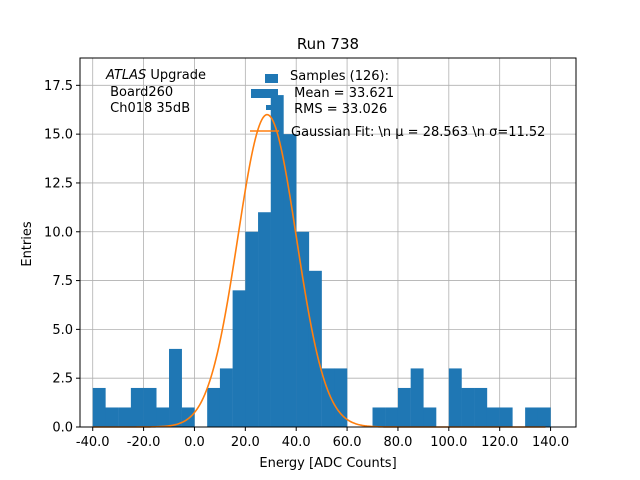  Describe the element at coordinates (125, 75) in the screenshot. I see `atlas-italic: ATLAS` at that location.